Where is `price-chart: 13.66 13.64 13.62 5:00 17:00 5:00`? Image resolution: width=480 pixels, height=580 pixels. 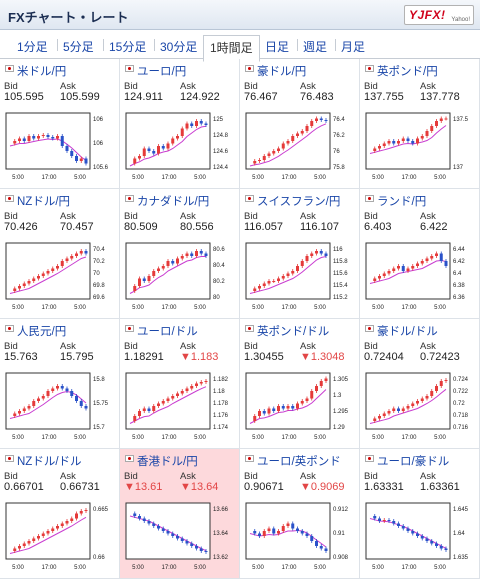
price-chart: 13.66 13.64 13.62 5:00 17:00 5:00 is located at coordinates (180, 535).